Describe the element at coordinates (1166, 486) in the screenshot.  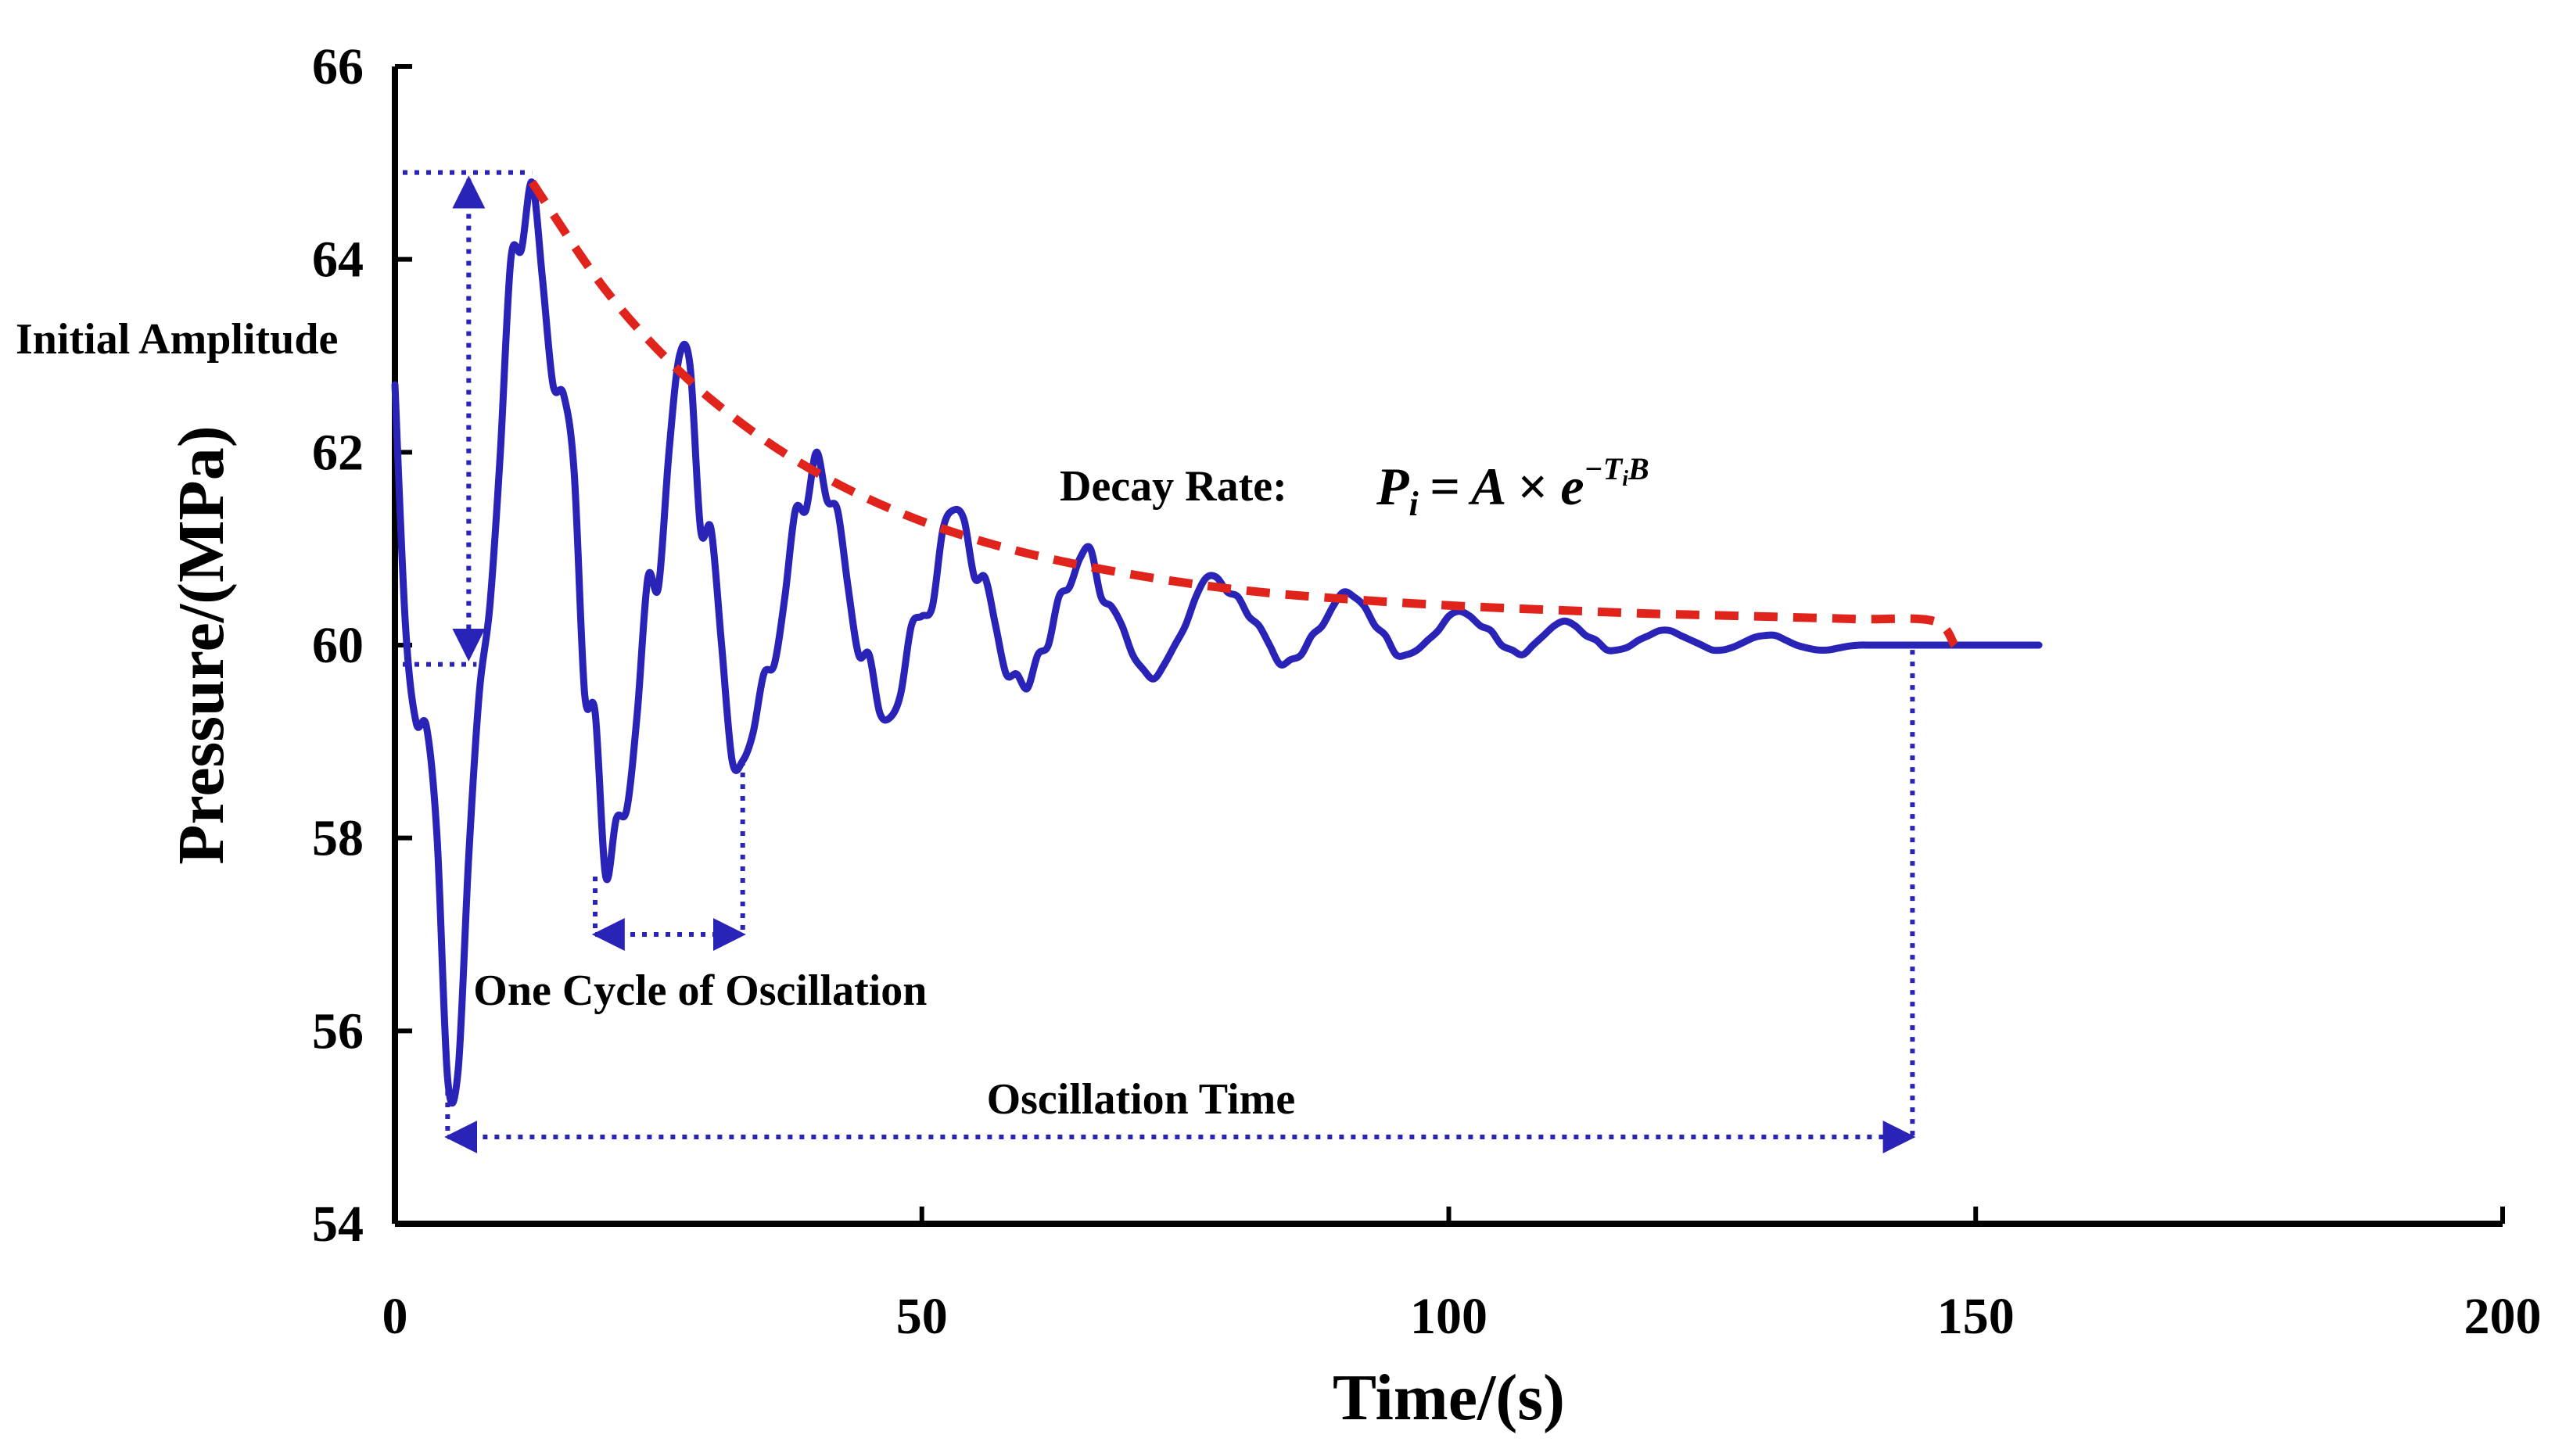
I see `decay-rate-text: Decay Rate` at that location.